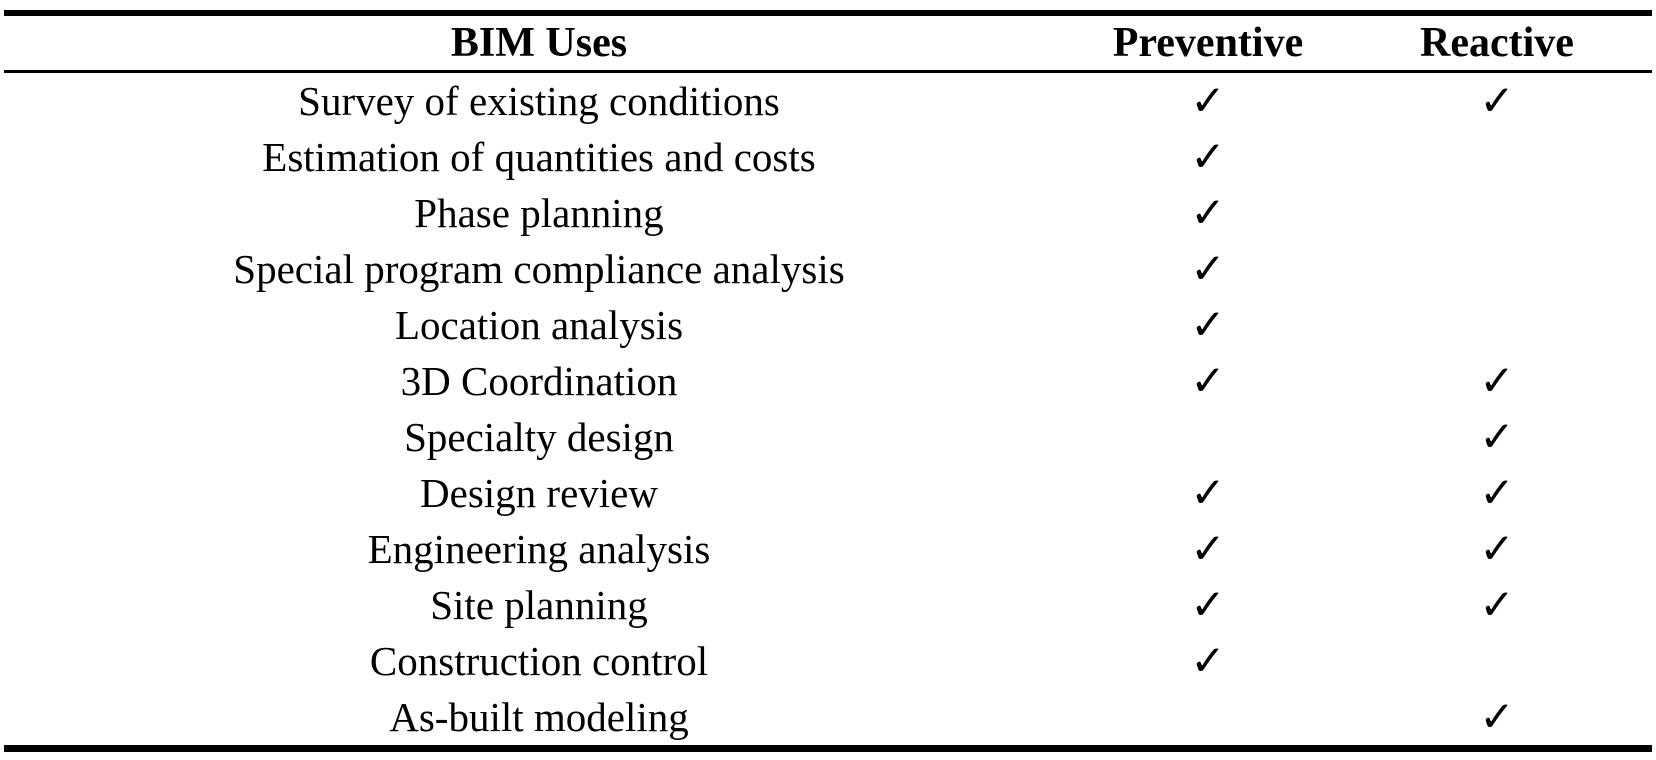  I want to click on bim-use-label: Survey of existing conditions, so click(539, 101).